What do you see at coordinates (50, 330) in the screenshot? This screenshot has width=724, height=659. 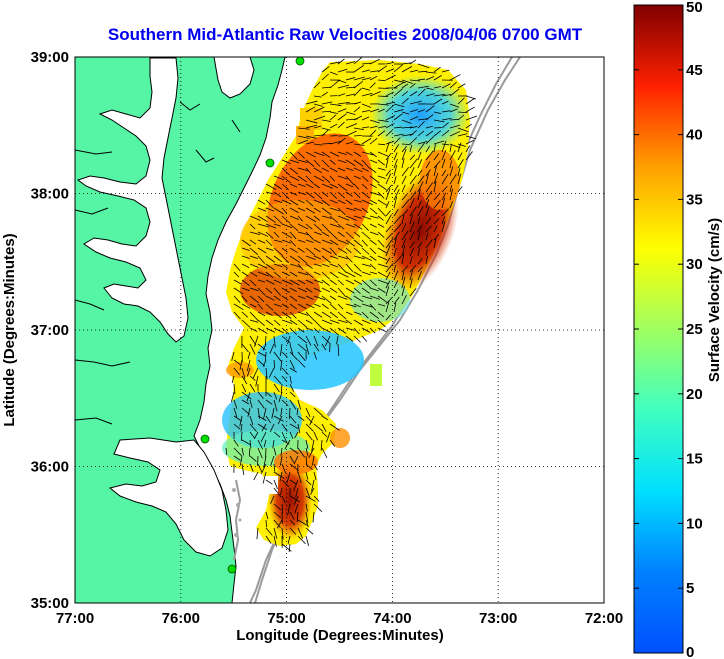 I see `y-tick-label: 37:00` at bounding box center [50, 330].